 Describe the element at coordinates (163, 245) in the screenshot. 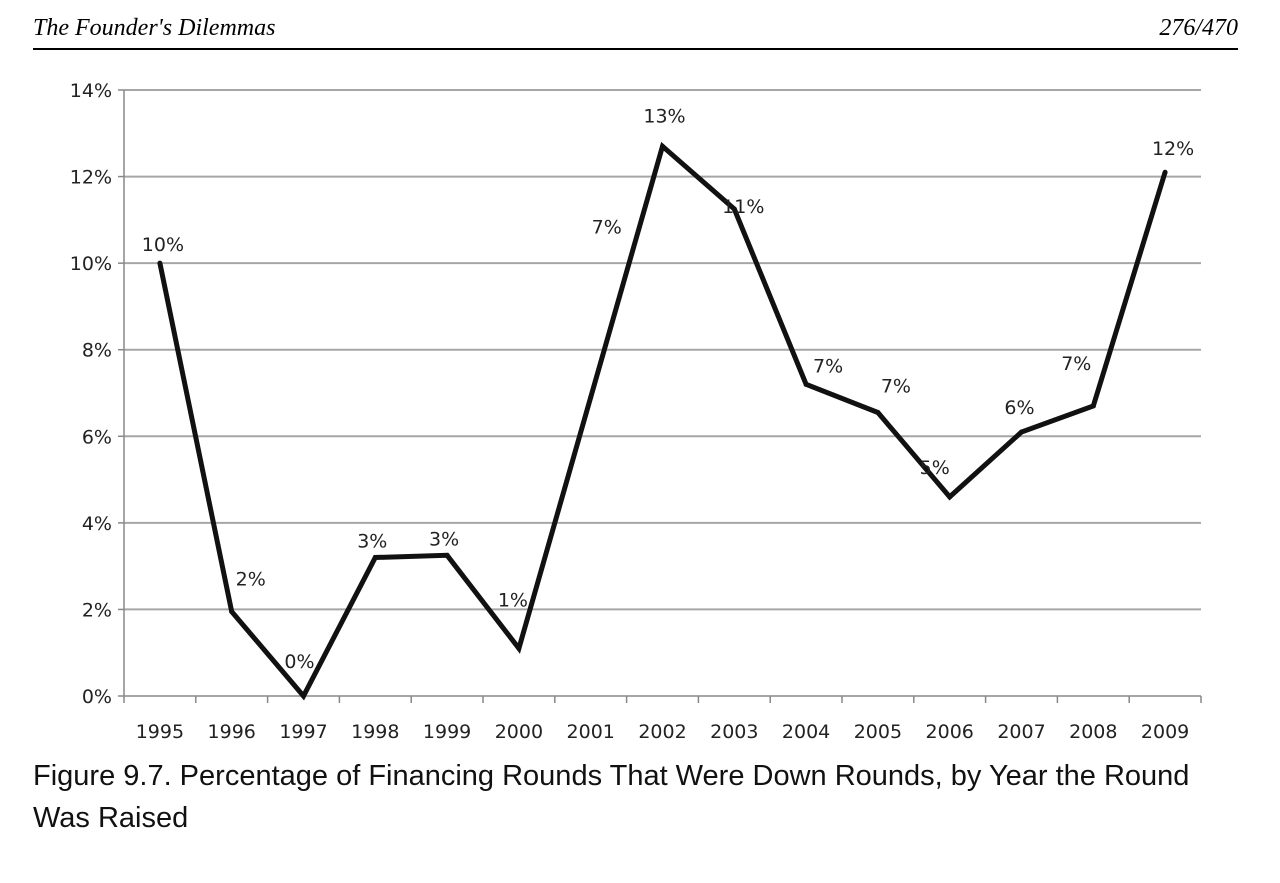

I see `data-label: 10%` at that location.